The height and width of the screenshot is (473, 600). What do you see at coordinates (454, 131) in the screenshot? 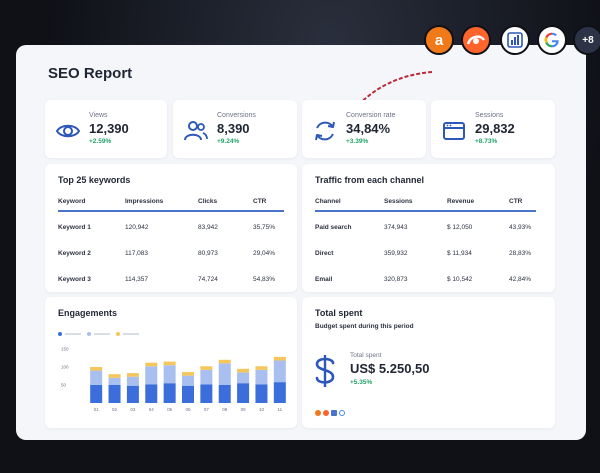
I see `browser-window-icon` at bounding box center [454, 131].